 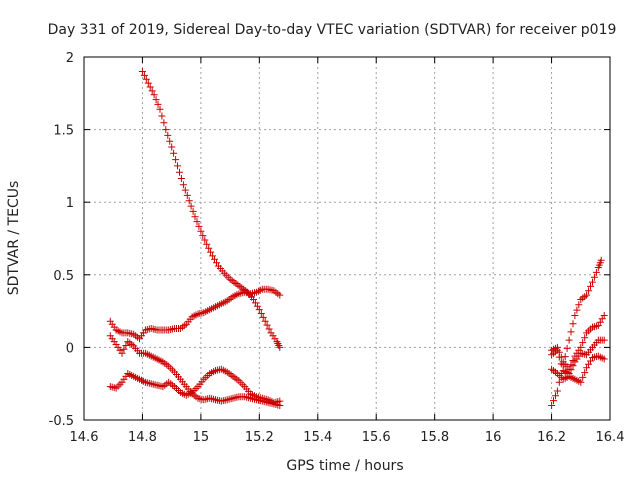 I want to click on series-track-d, so click(x=195, y=386).